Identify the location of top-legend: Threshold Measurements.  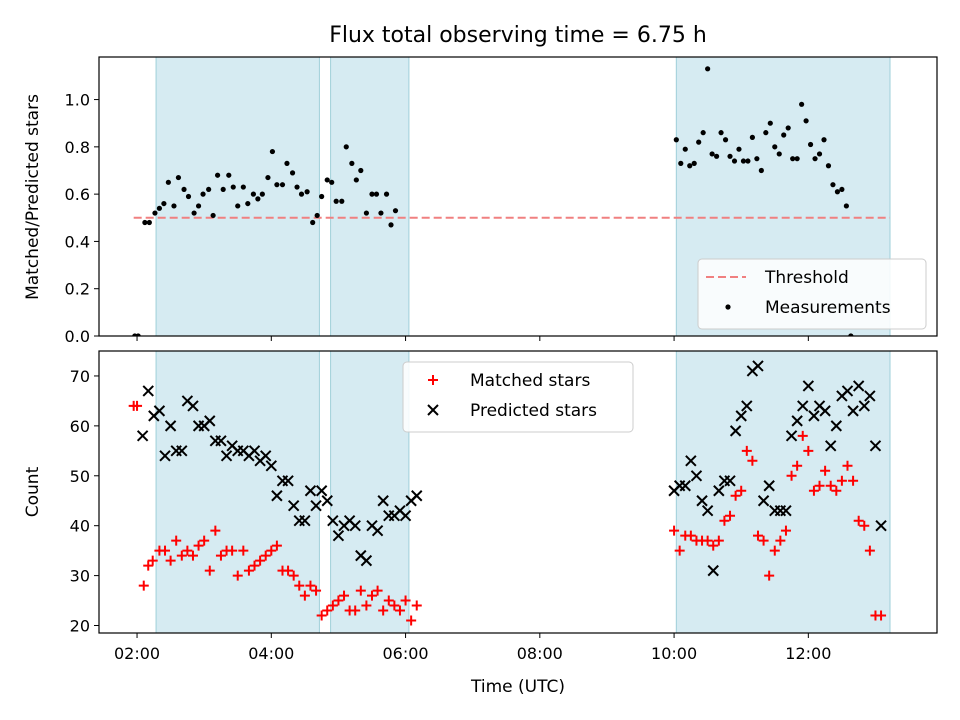
(812, 294).